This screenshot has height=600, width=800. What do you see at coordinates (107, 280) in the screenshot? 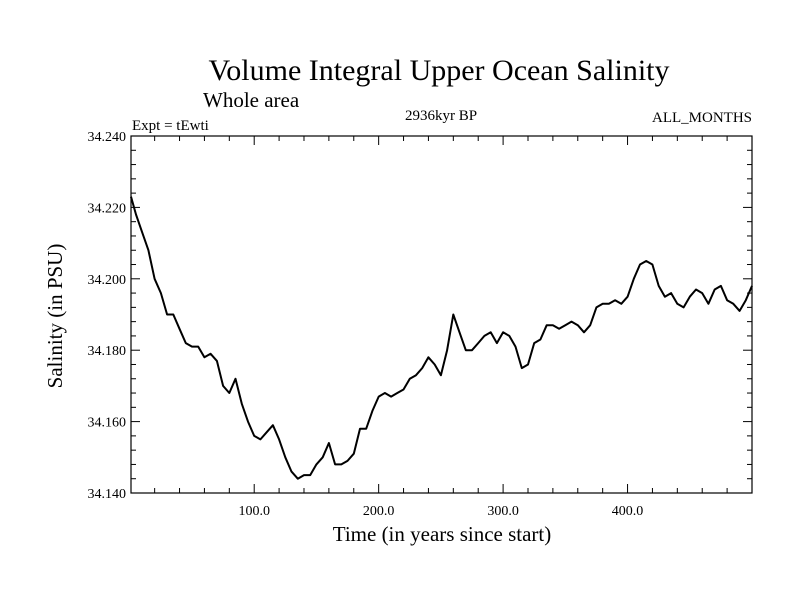
I see `y-tick-label: 34.200` at bounding box center [107, 280].